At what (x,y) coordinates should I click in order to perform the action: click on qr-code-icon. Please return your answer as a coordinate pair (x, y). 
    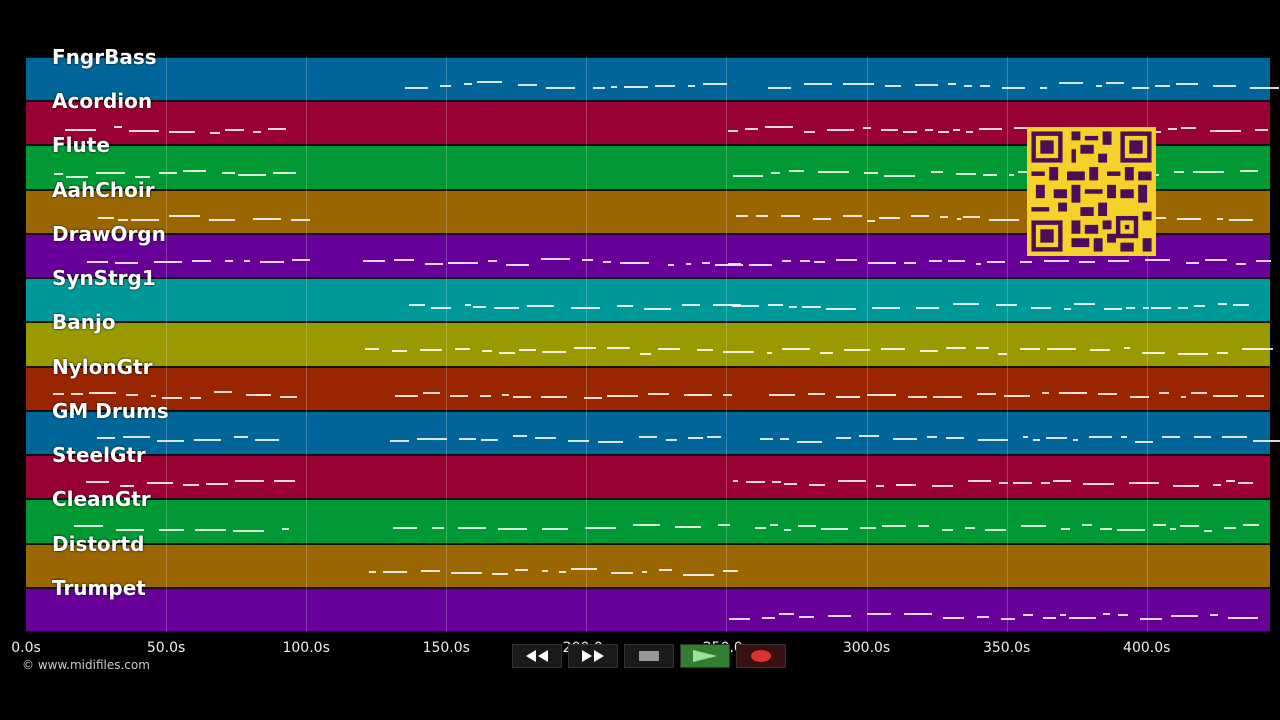
    Looking at the image, I should click on (1091, 191).